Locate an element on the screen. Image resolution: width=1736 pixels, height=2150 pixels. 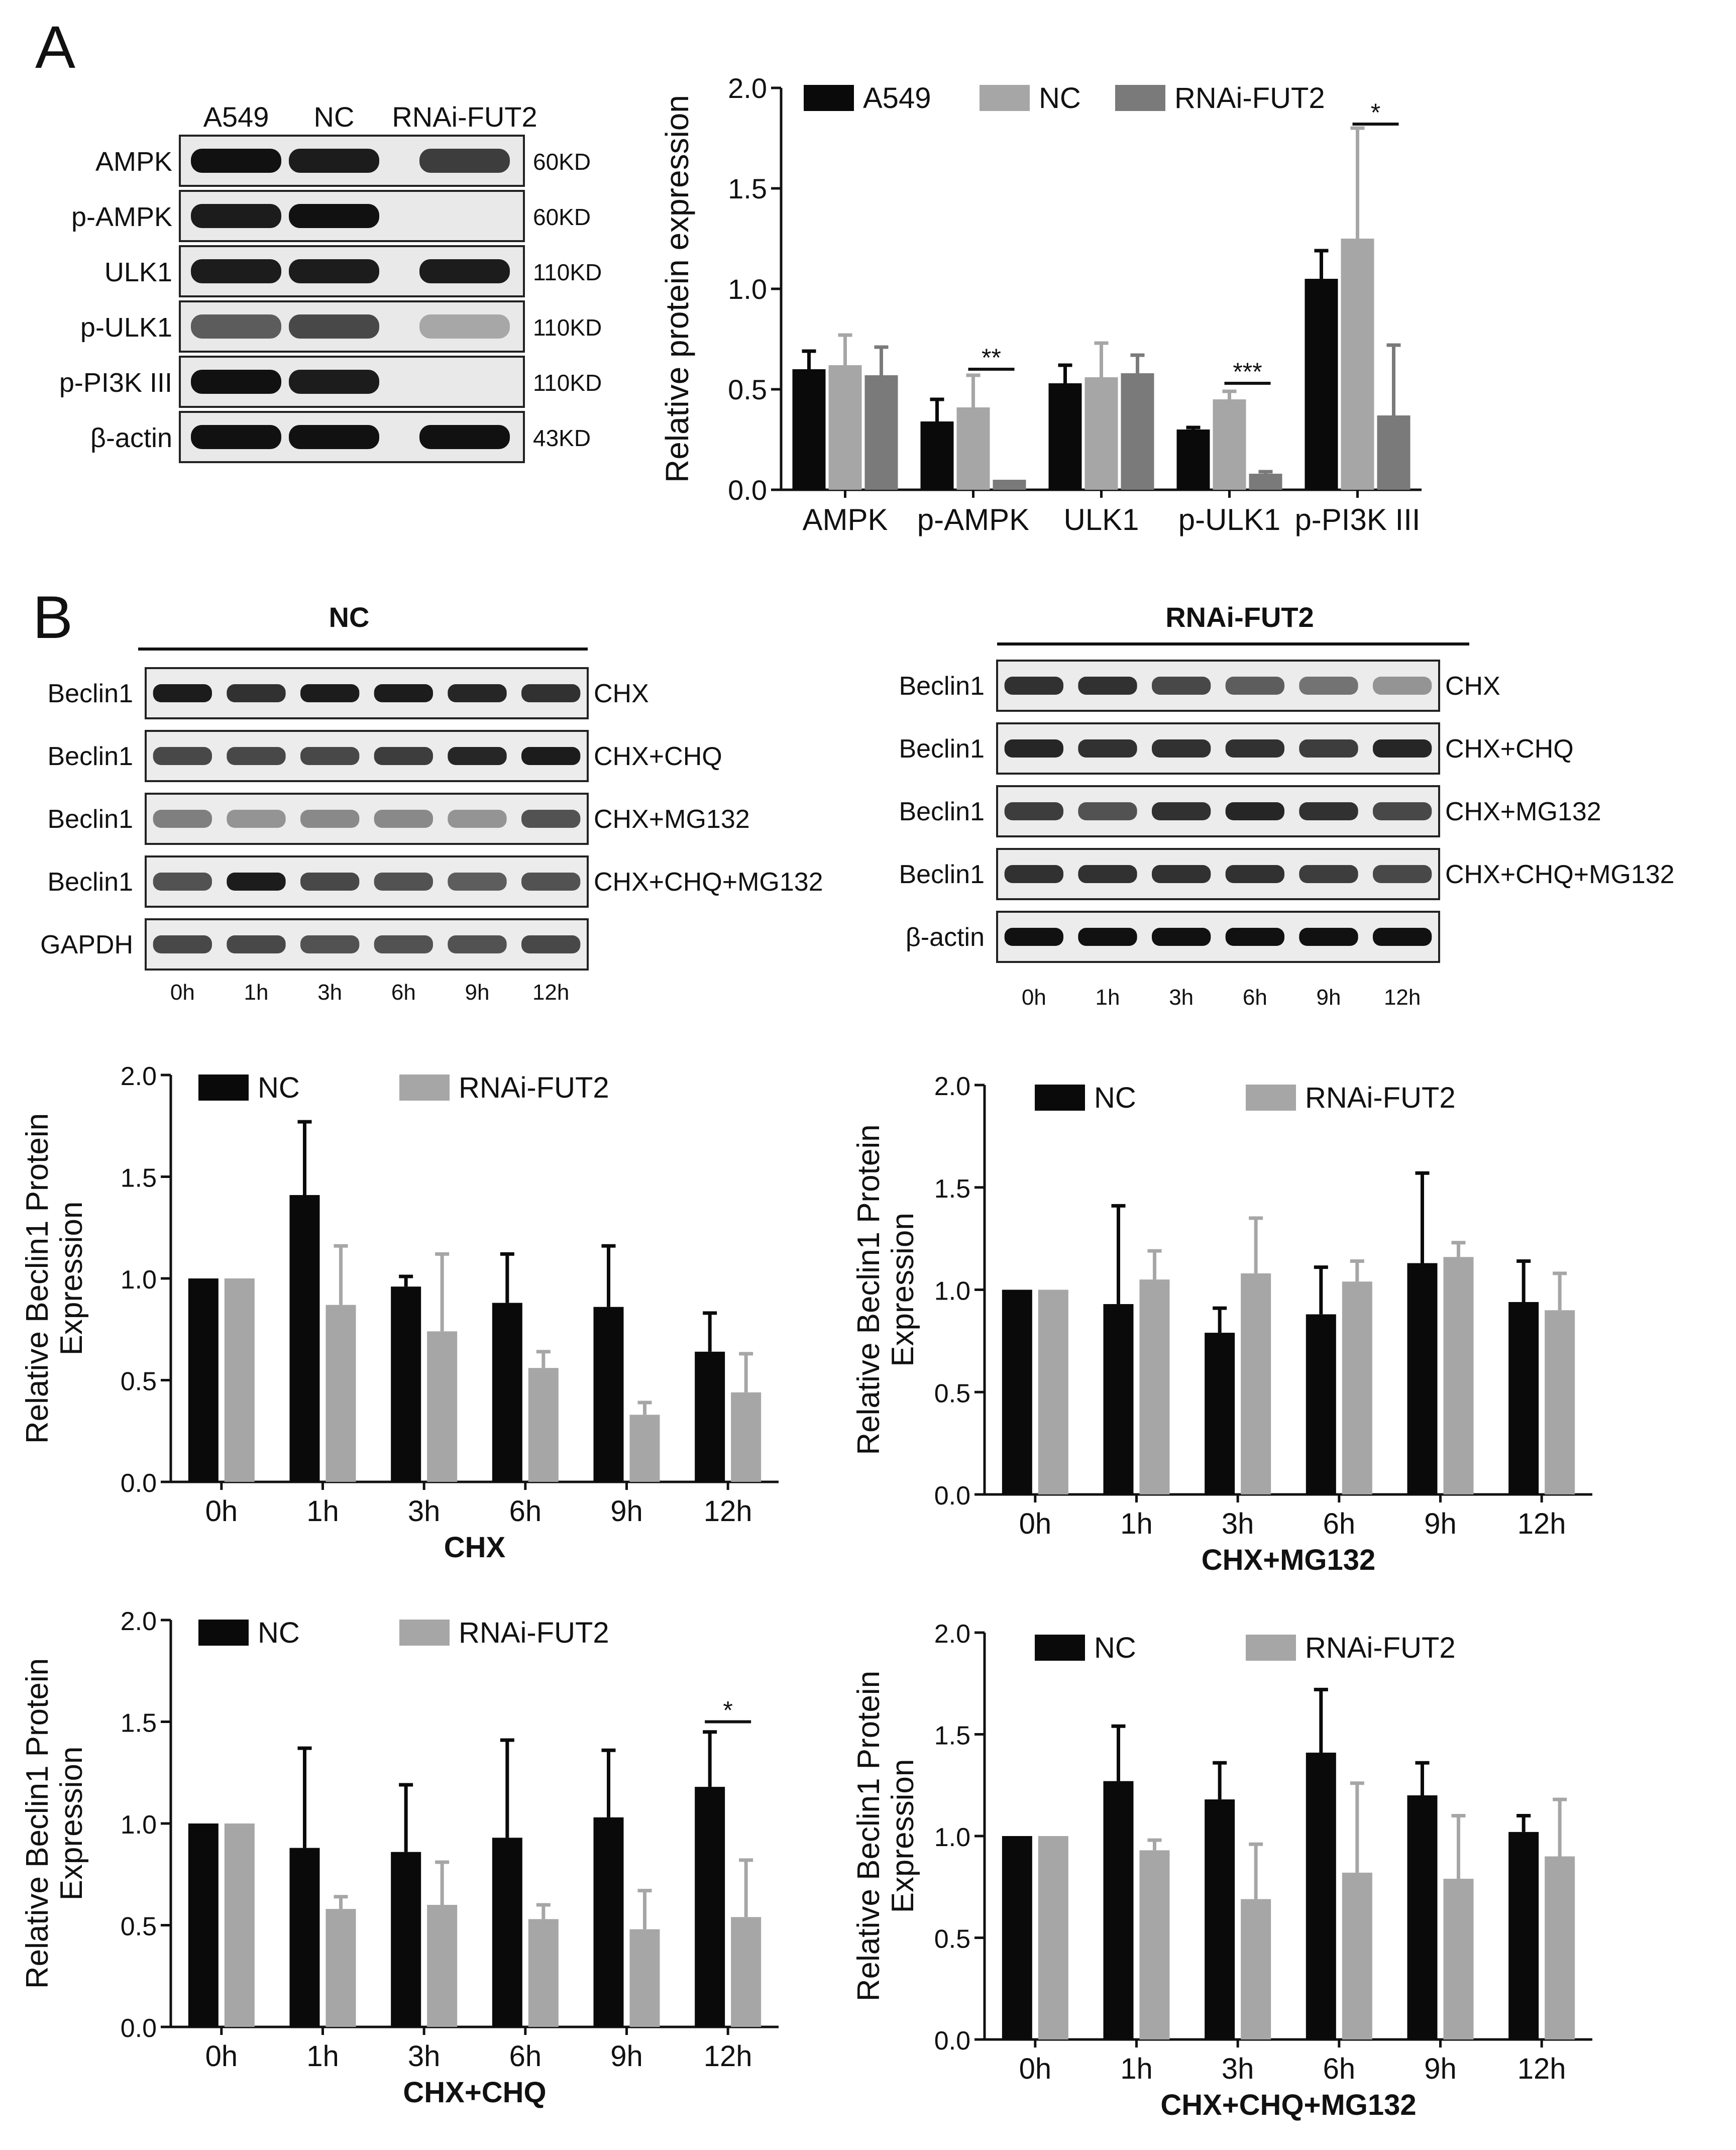
y-axis-label: Relative Beclin1 ProteinExpression is located at coordinates (54, 1278).